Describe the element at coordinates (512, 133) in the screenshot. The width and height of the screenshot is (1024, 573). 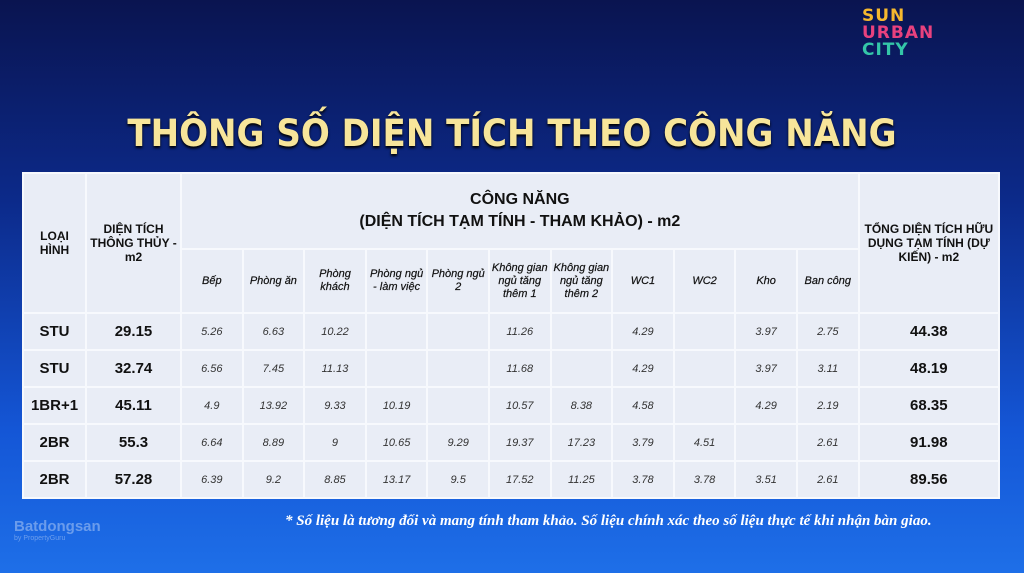
I see `page-title: THÔNG SỐ DIỆN TÍCH THEO CÔNG NĂNG` at that location.